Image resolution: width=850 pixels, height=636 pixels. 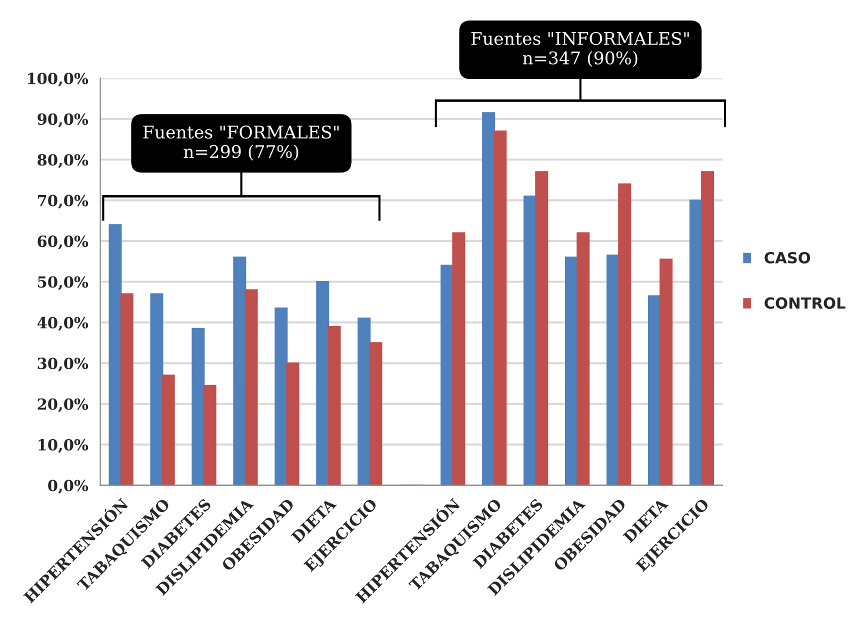 I want to click on y-tick-label: 10,0%, so click(x=63, y=446).